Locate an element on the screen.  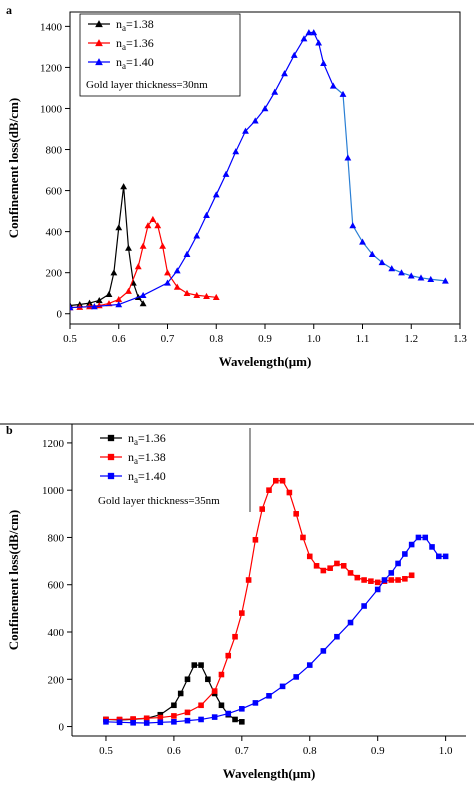
series-na=1.38 is located at coordinates (108, 246).